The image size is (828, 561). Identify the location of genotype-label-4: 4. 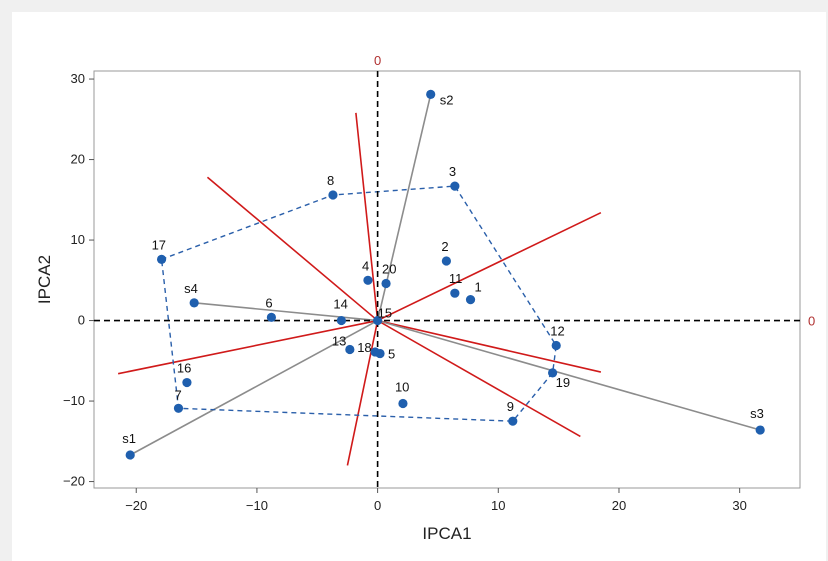
(365, 265).